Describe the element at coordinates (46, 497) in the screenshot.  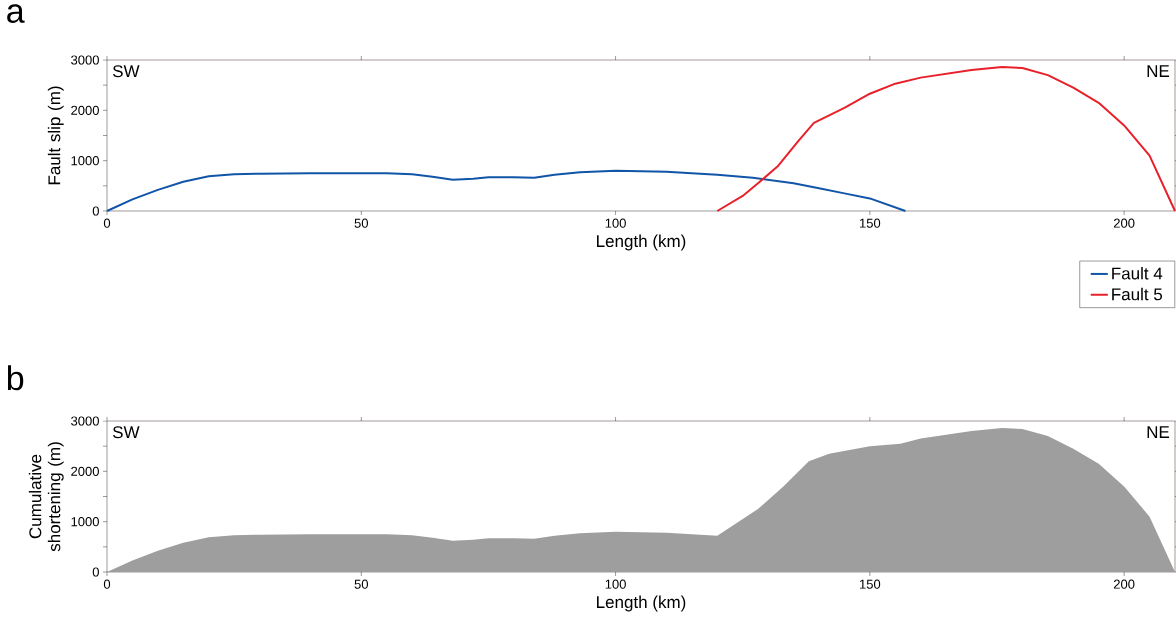
I see `y-axis-title: Cumulative shortening (m)` at that location.